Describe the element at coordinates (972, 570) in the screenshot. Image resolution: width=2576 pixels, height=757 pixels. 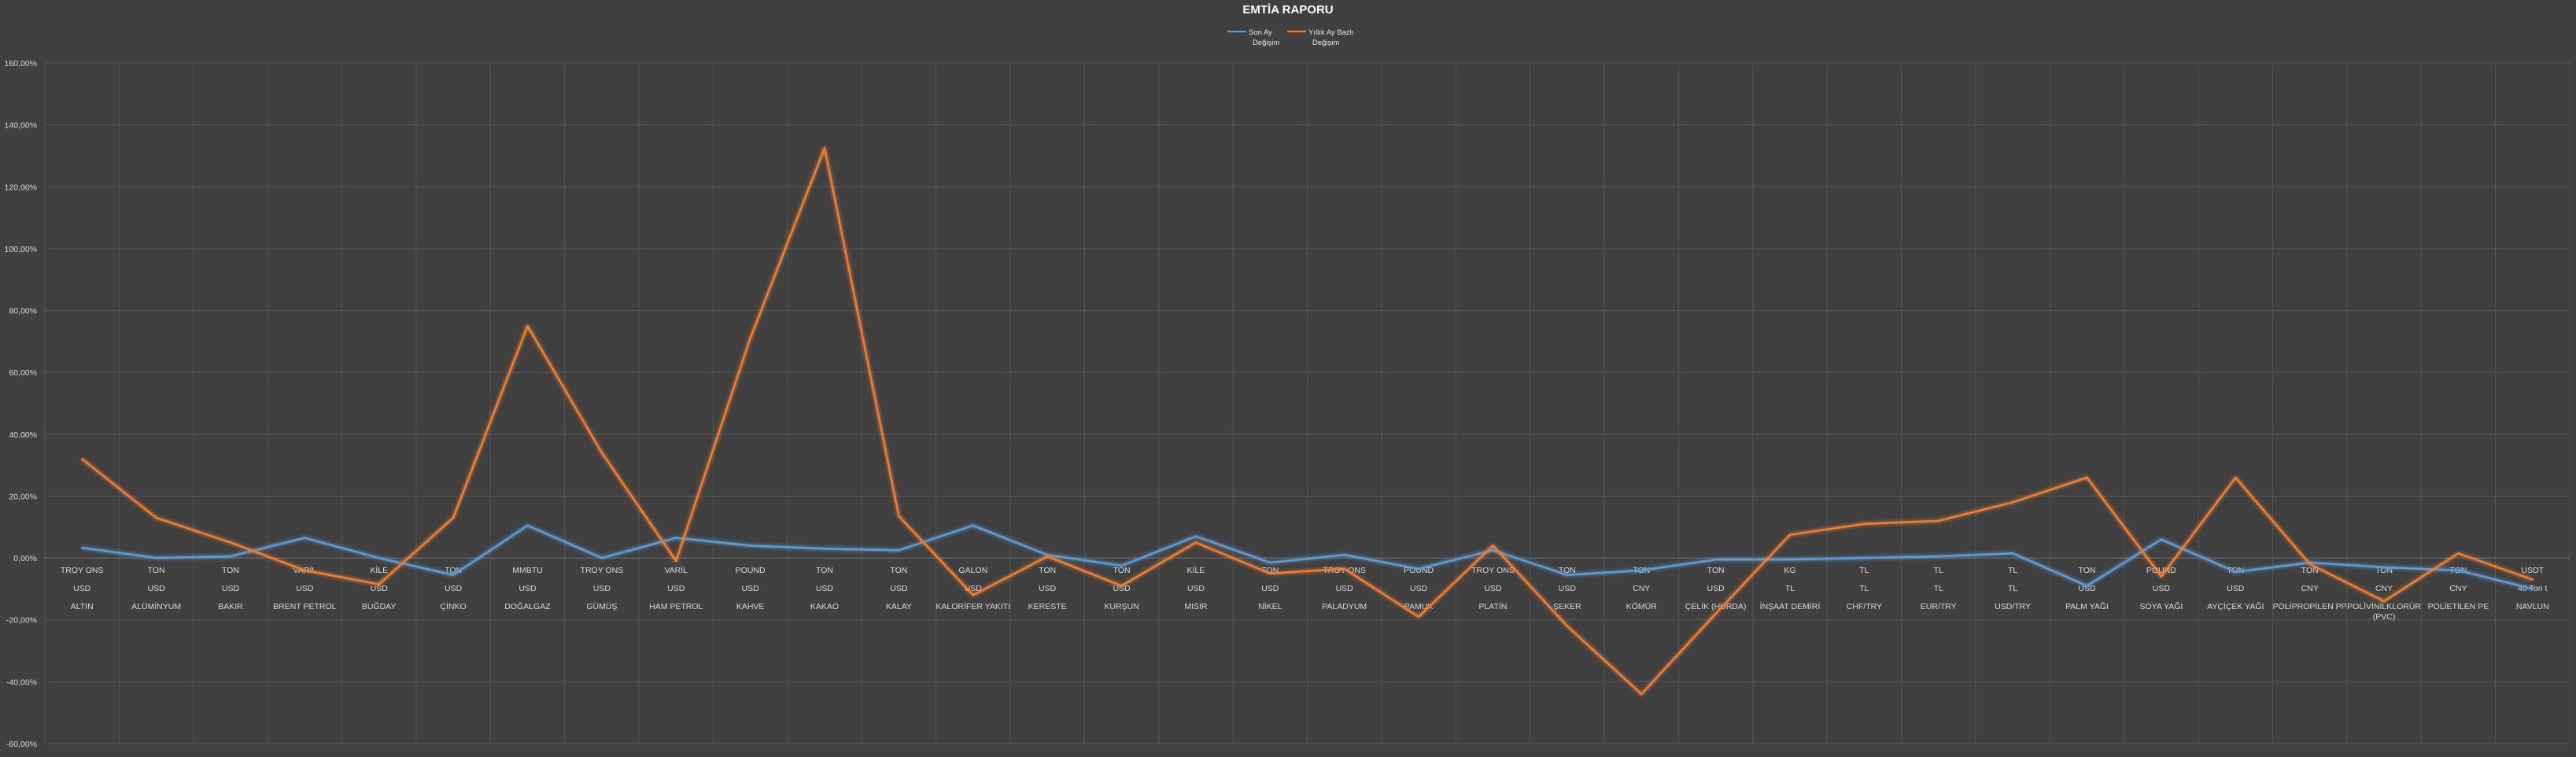
I see `category-unit-label: GALON` at that location.